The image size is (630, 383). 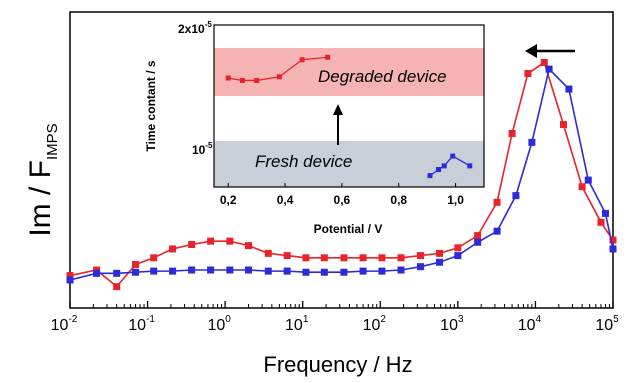 What do you see at coordinates (342, 200) in the screenshot?
I see `inset-x-tick-label: 0,6` at bounding box center [342, 200].